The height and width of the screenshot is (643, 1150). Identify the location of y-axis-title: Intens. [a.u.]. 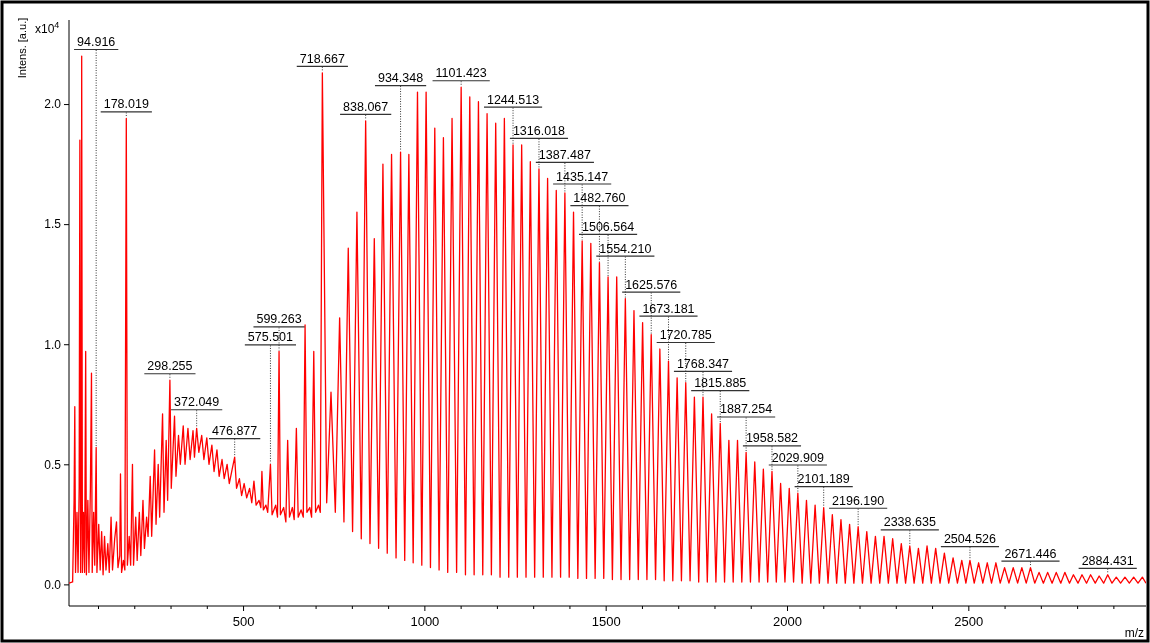
(22, 48).